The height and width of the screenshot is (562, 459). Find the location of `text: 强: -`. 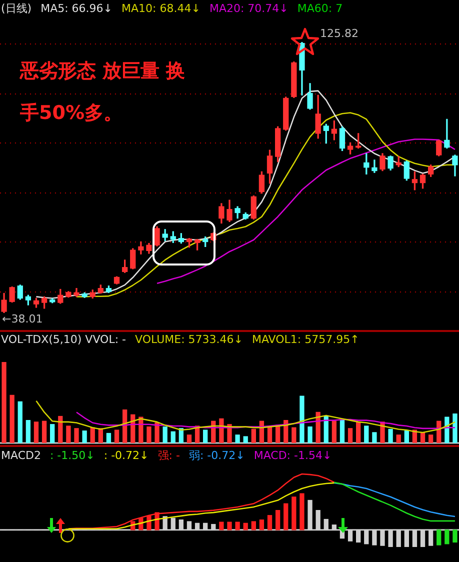

text: 强: - is located at coordinates (169, 455).